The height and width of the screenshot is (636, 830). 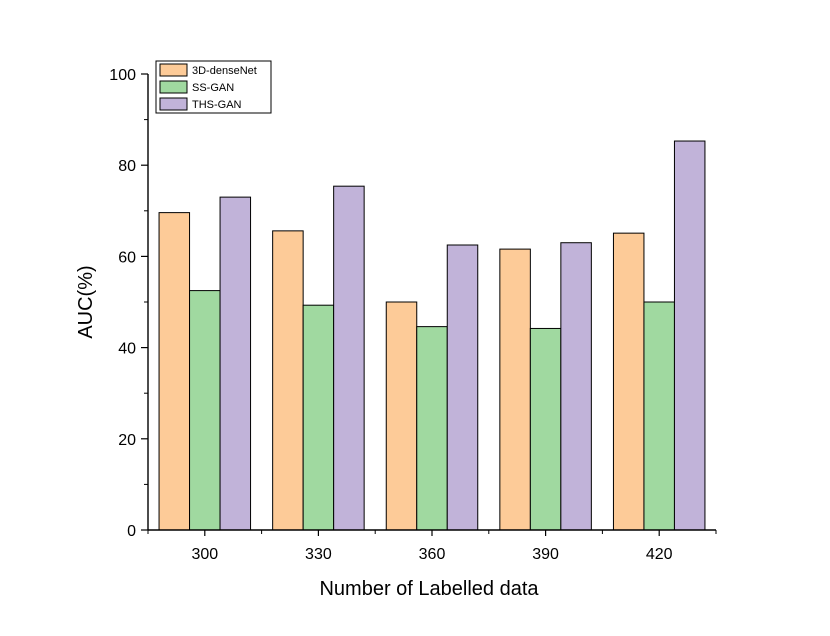 I want to click on y-tick-label: 0, so click(x=131, y=531).